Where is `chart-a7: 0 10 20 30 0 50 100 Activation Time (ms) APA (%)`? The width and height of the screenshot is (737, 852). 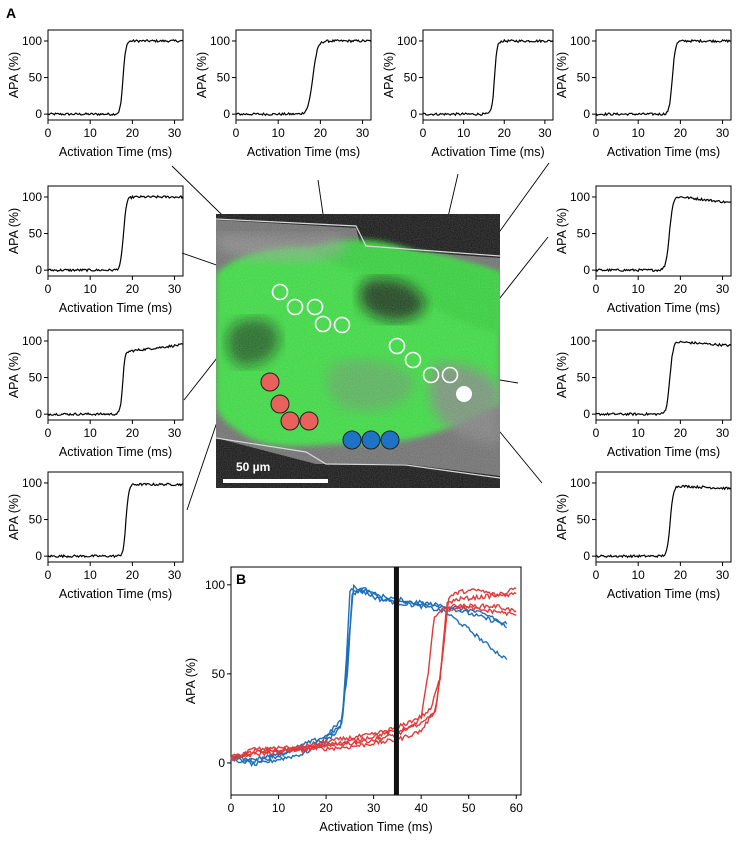
chart-a7: 0 10 20 30 0 50 100 Activation Time (ms) APA (%) is located at coordinates (95, 394).